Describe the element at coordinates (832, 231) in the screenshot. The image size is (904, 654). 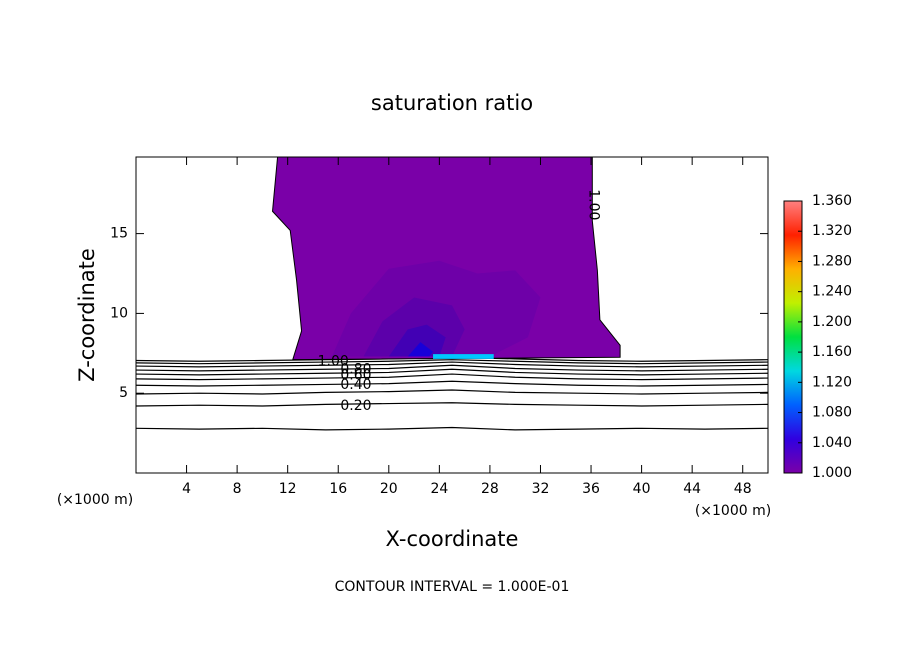
I see `colorbar-tick-label: 1.320` at that location.